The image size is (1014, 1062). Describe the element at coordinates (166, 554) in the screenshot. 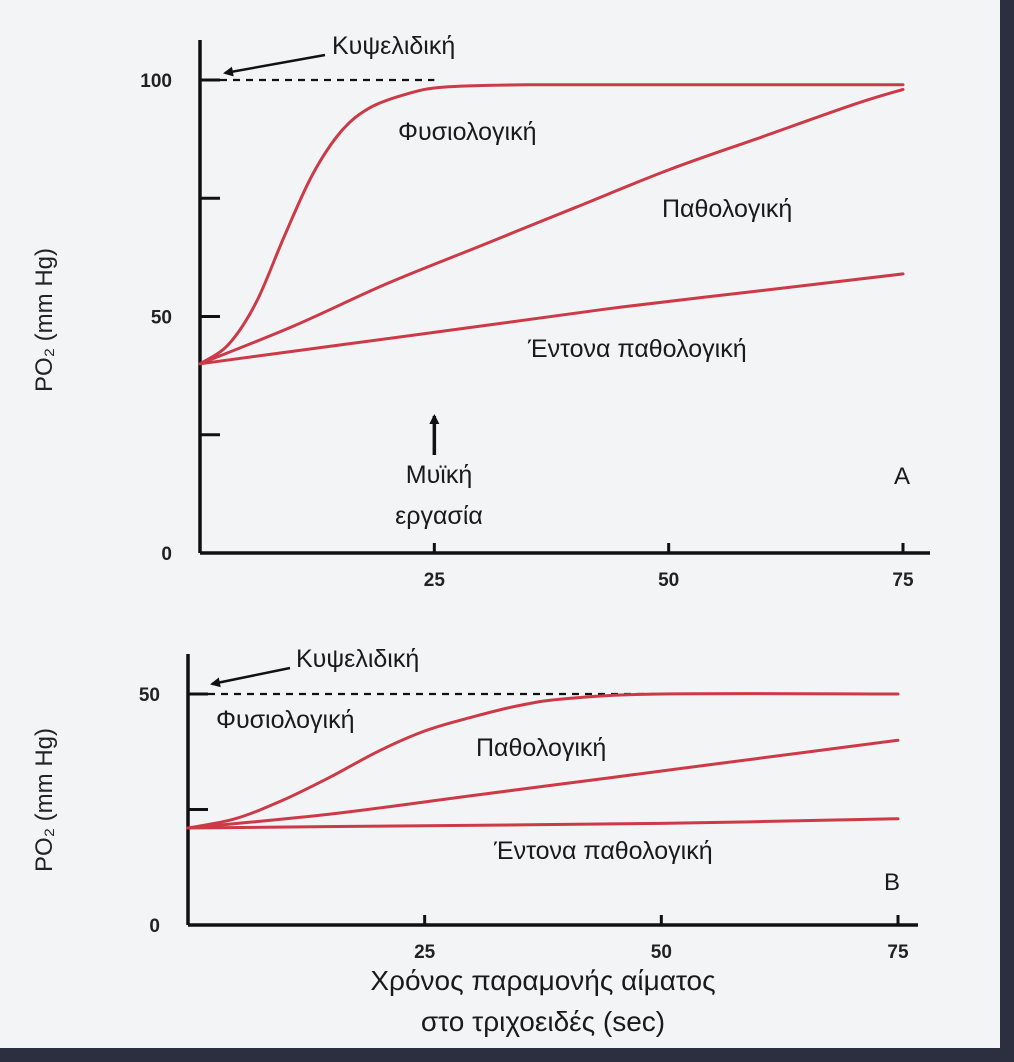

I see `panel-a-y-tick-label: 0` at that location.